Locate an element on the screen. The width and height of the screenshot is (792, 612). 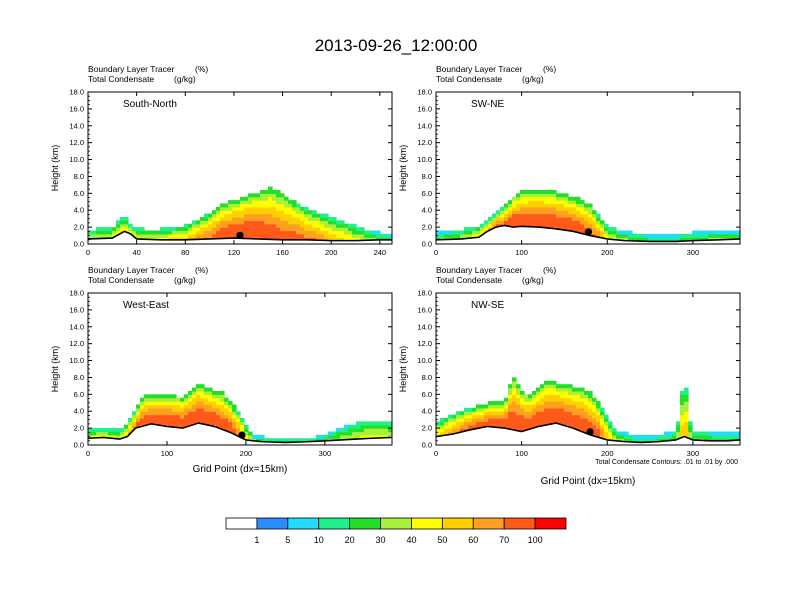
y-tick-label: 18.0 is located at coordinates (424, 92).